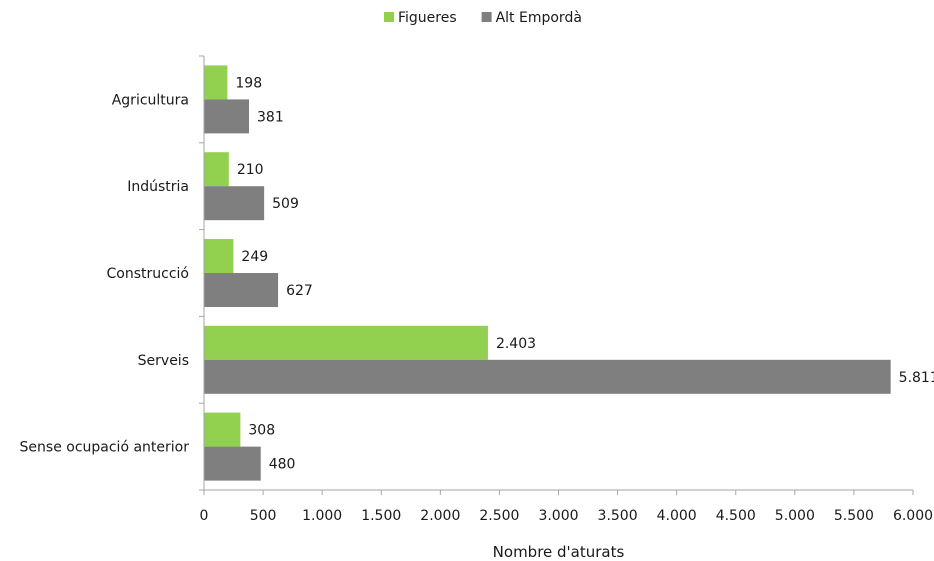 The width and height of the screenshot is (934, 561). What do you see at coordinates (795, 516) in the screenshot?
I see `x-tick-label: 5.000` at bounding box center [795, 516].